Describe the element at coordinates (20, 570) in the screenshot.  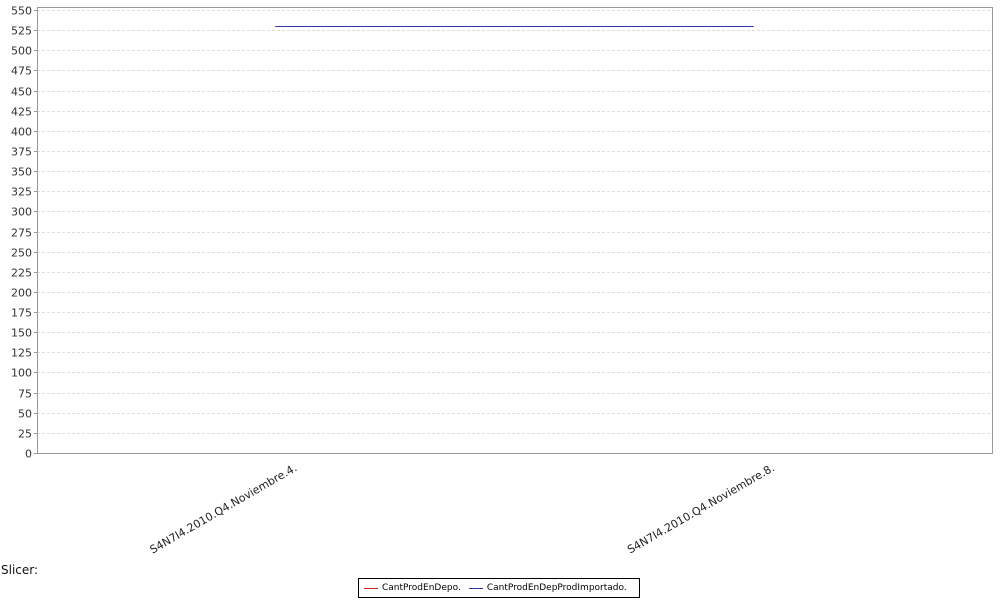
I see `slicer-label: Slicer:` at that location.